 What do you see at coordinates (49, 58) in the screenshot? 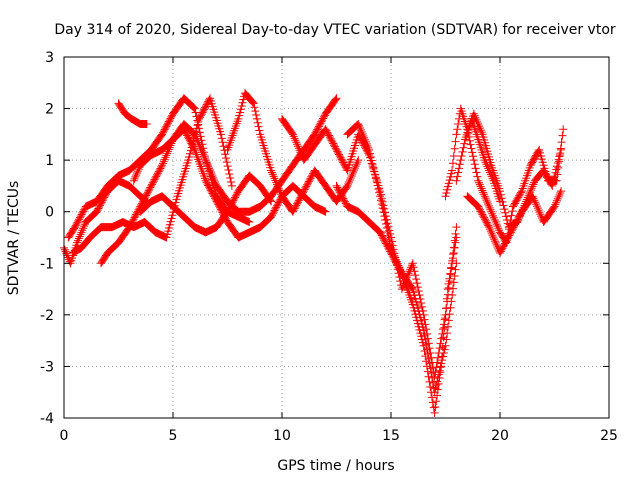
I see `y-tick-label: 3` at bounding box center [49, 58].